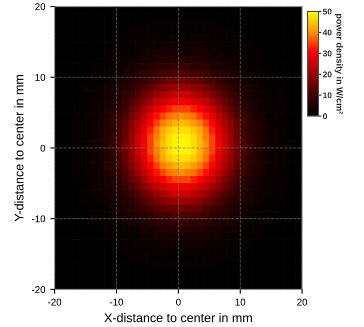  What do you see at coordinates (43, 148) in the screenshot?
I see `y-tick-label: 0` at bounding box center [43, 148].